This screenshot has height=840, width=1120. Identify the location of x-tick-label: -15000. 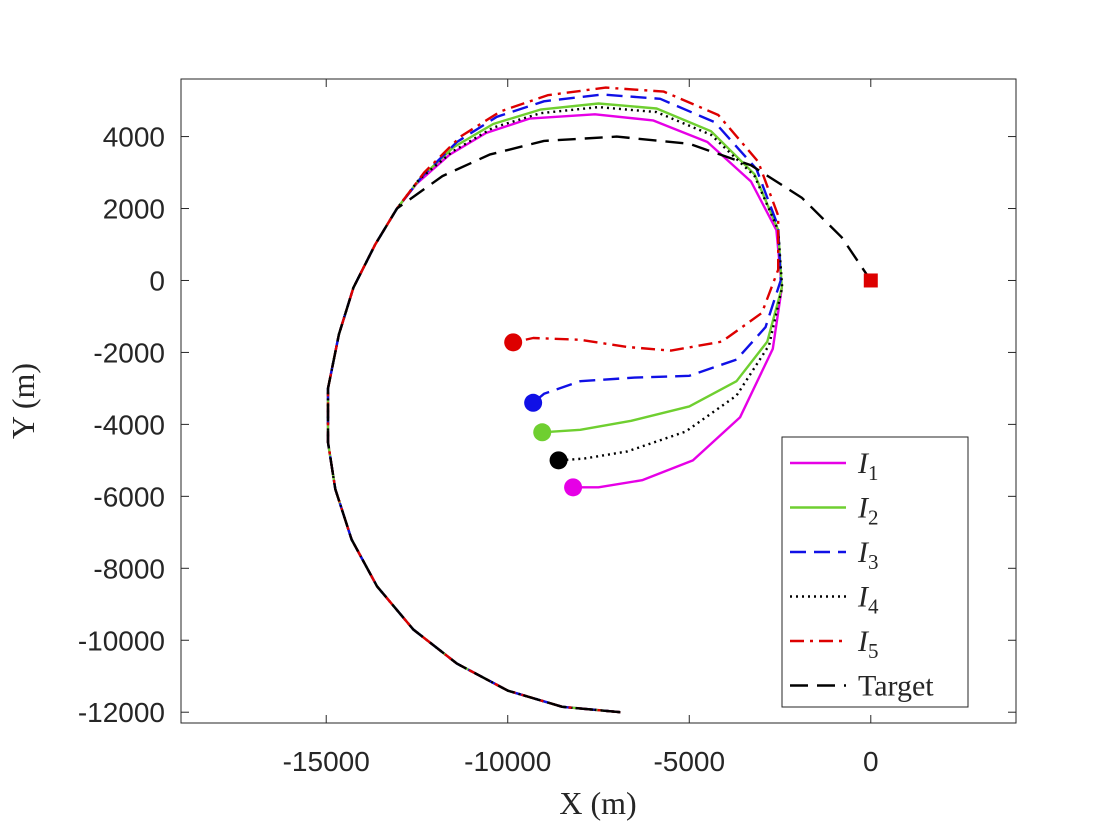
(326, 761).